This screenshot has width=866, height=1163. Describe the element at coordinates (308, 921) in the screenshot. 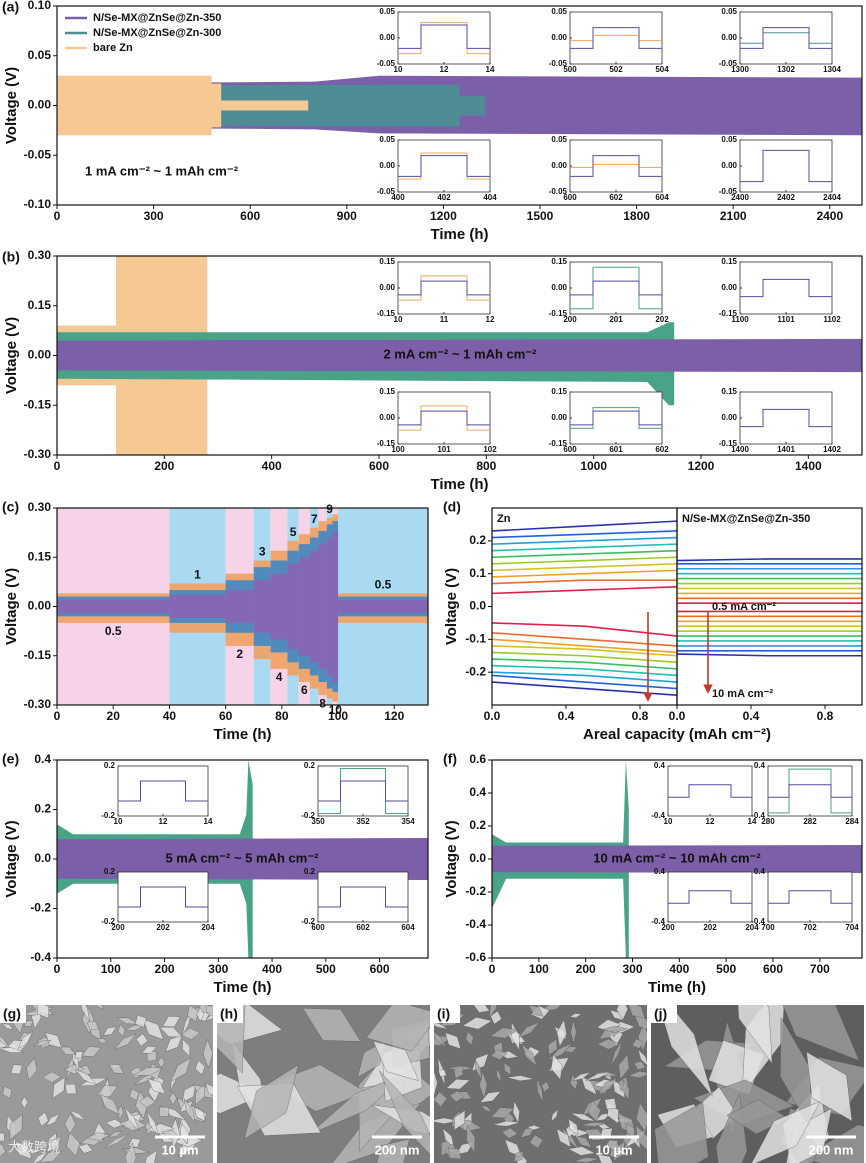

I see `inset-y-tick-label: -0.2` at that location.